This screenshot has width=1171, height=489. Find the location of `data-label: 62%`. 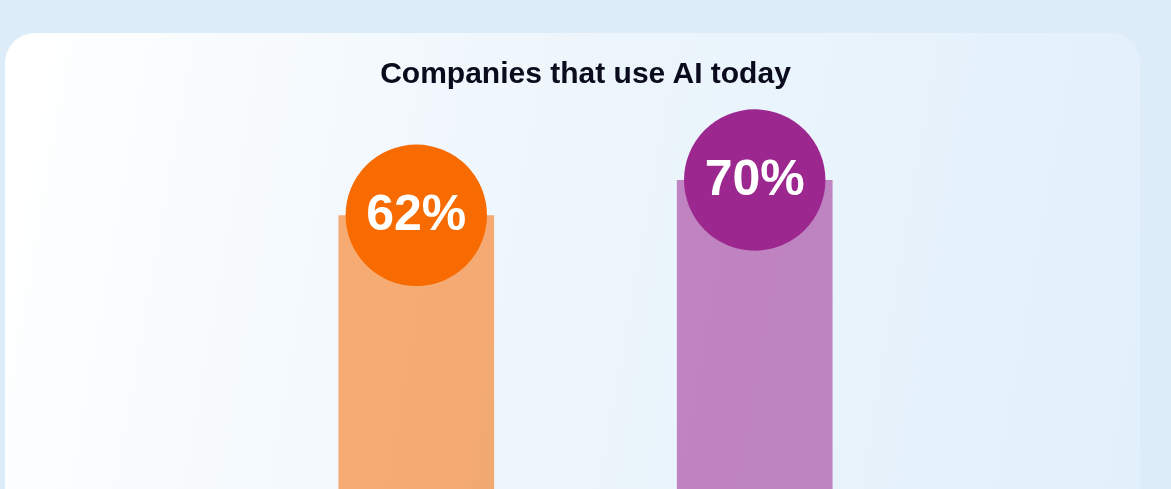

data-label: 62% is located at coordinates (416, 213).